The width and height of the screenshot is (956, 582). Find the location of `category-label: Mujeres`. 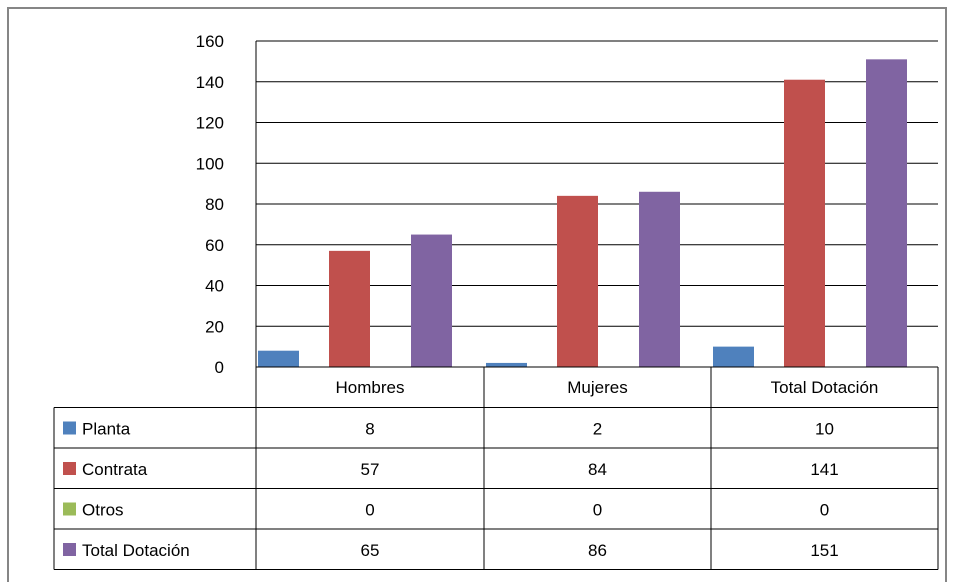

category-label: Mujeres is located at coordinates (597, 387).